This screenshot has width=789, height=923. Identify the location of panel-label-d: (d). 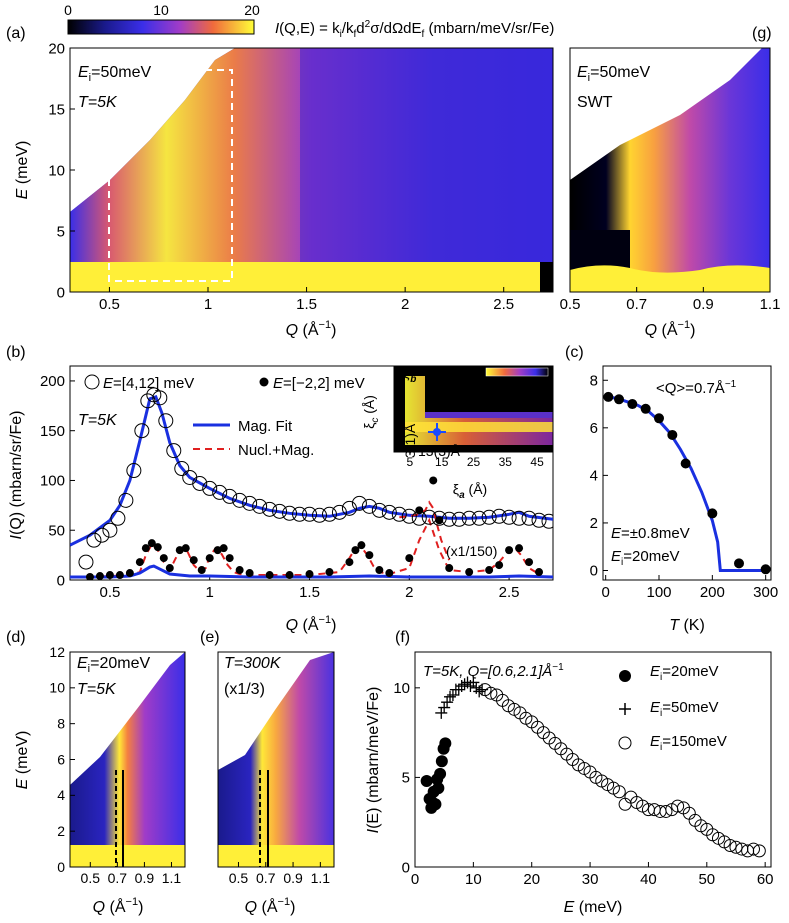
(16, 637).